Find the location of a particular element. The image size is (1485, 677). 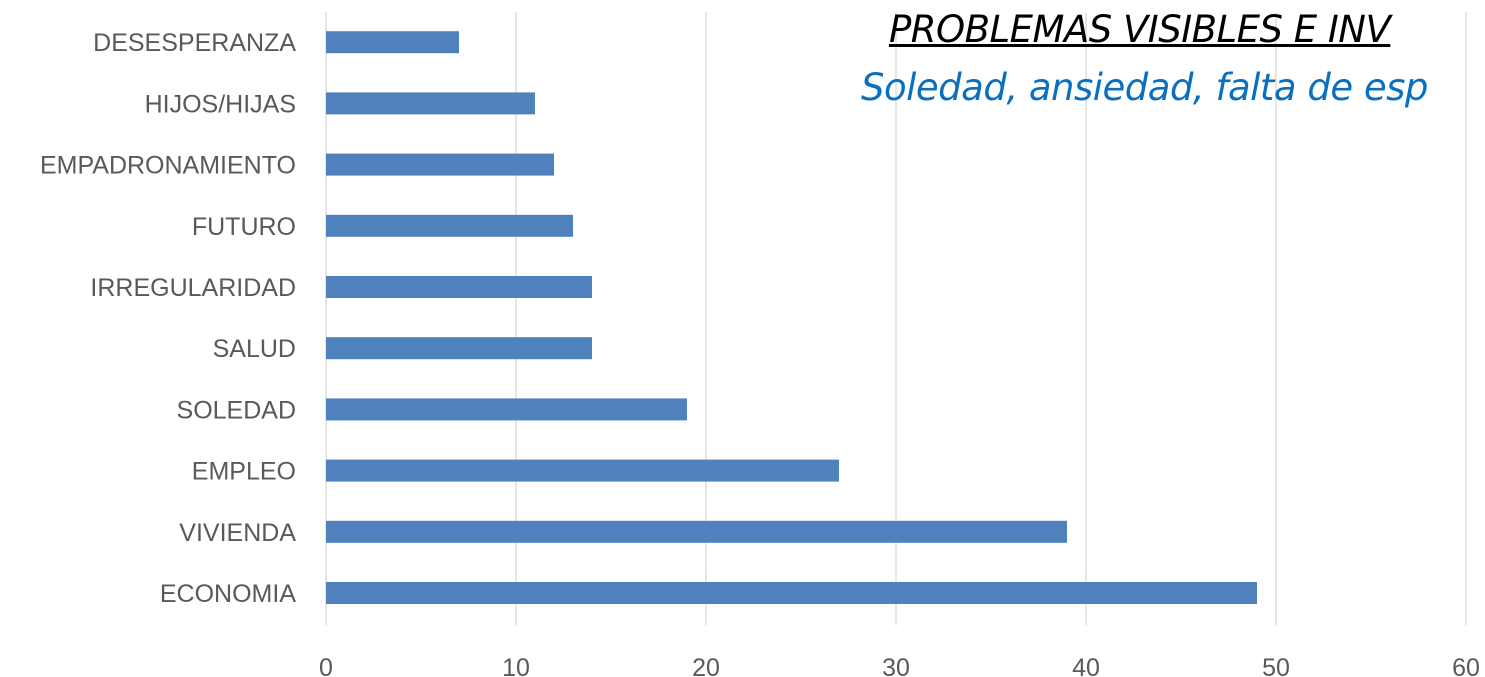

x-tick-label: 0 is located at coordinates (326, 665).